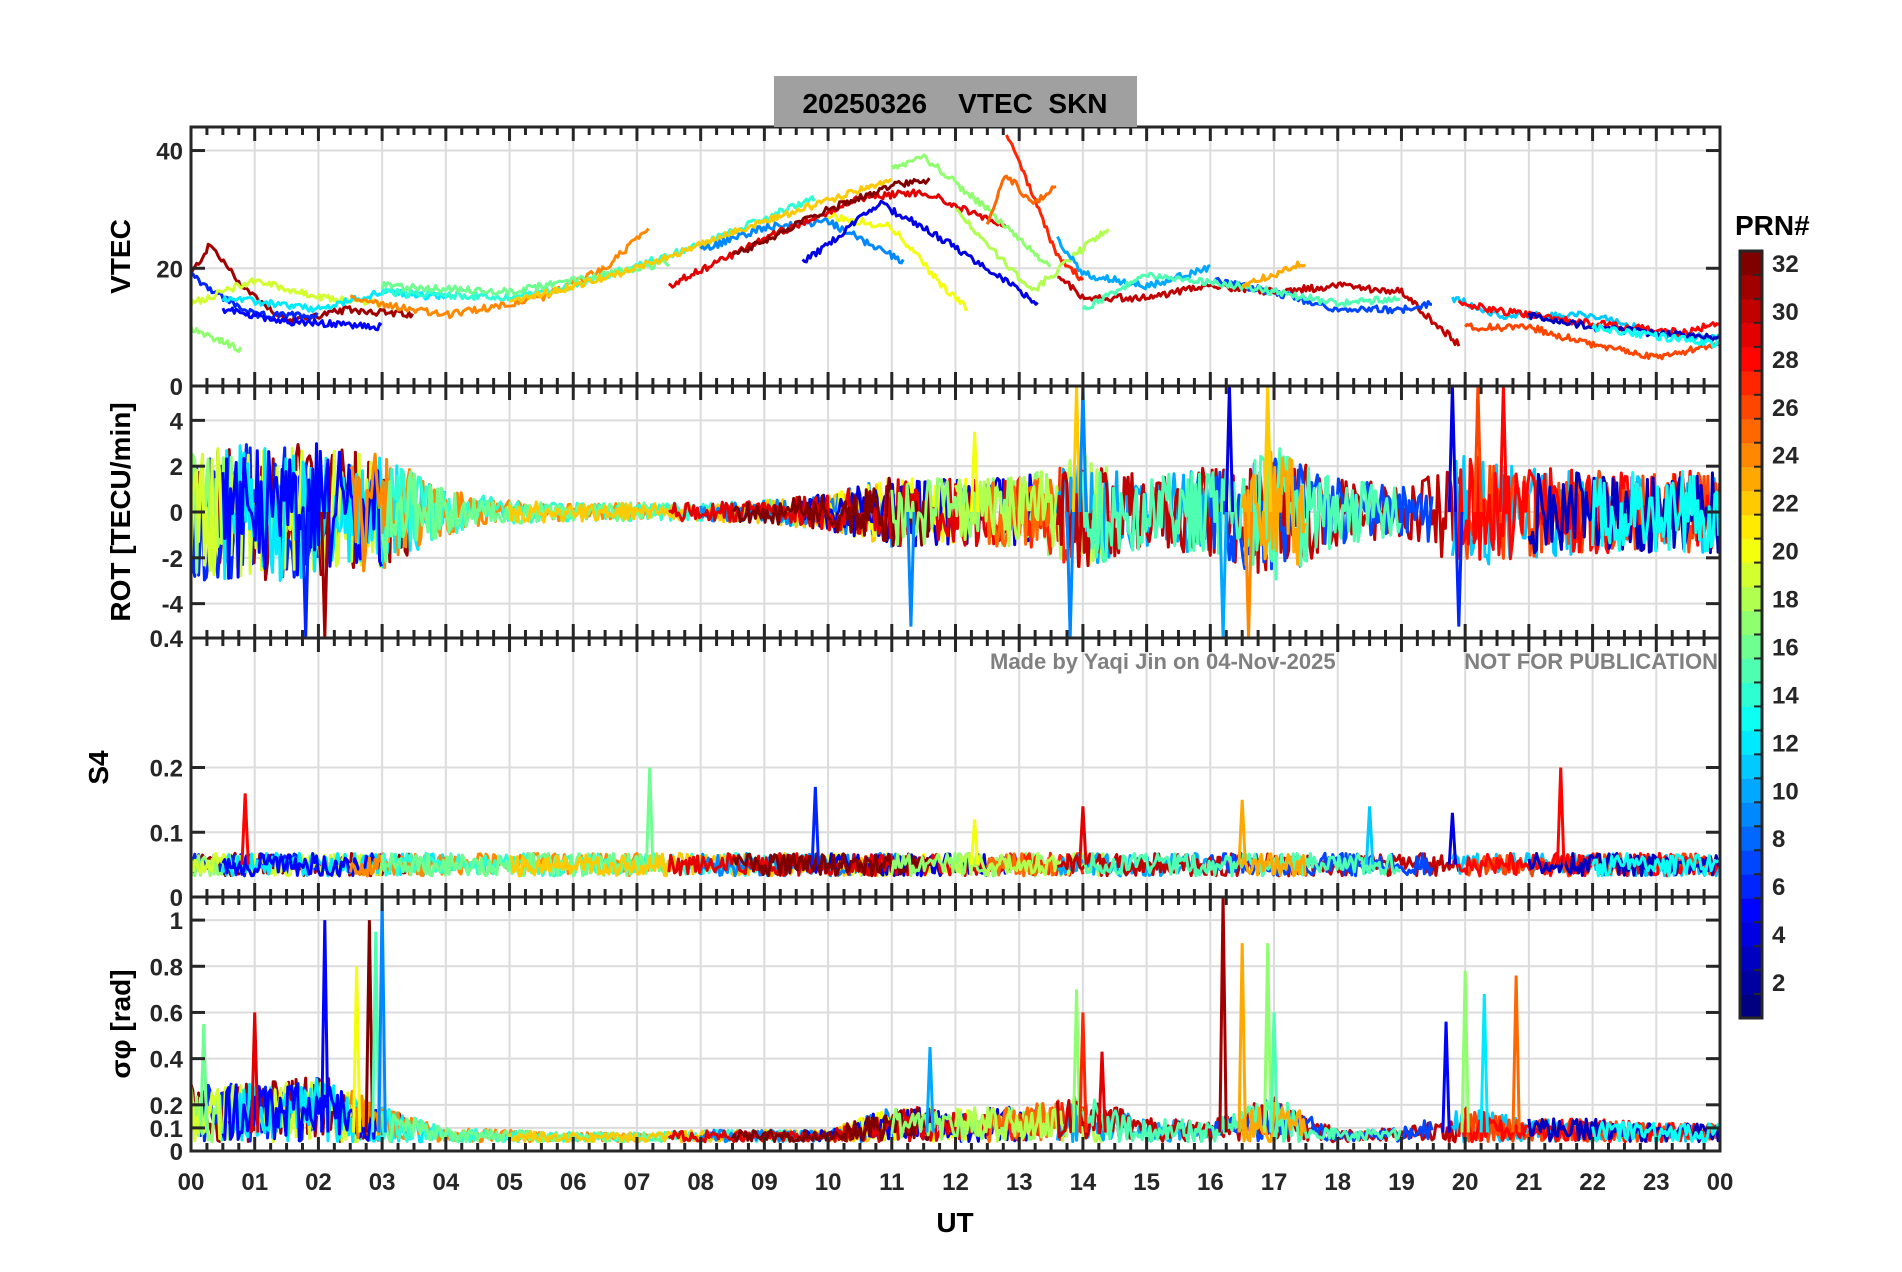  I want to click on x-tick-label: 13, so click(1019, 1182).